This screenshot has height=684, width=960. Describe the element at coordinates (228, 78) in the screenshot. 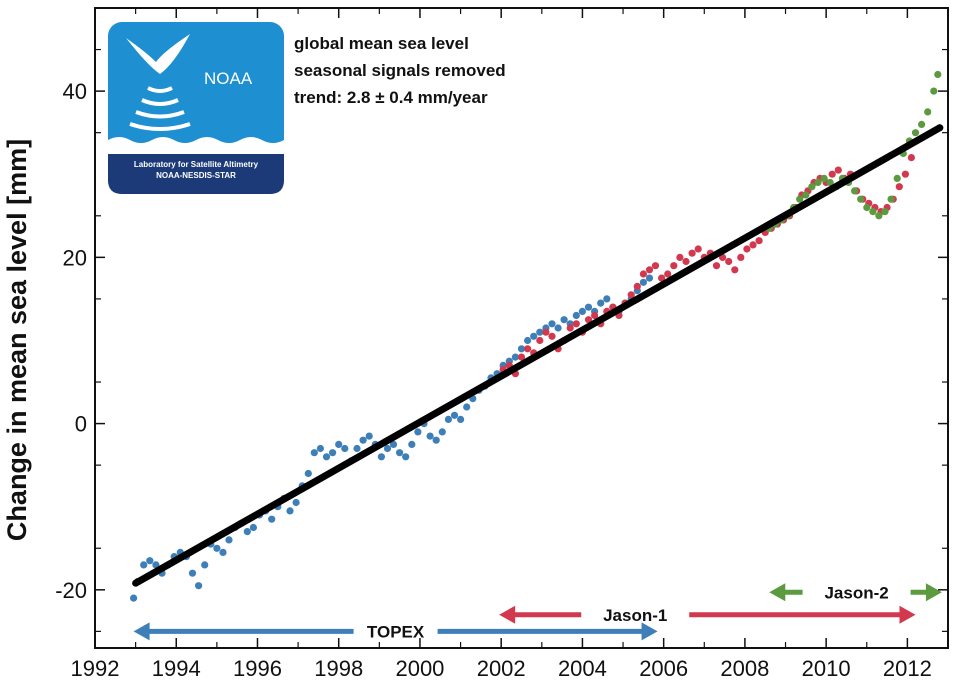

I see `logo-name: NOAA` at that location.